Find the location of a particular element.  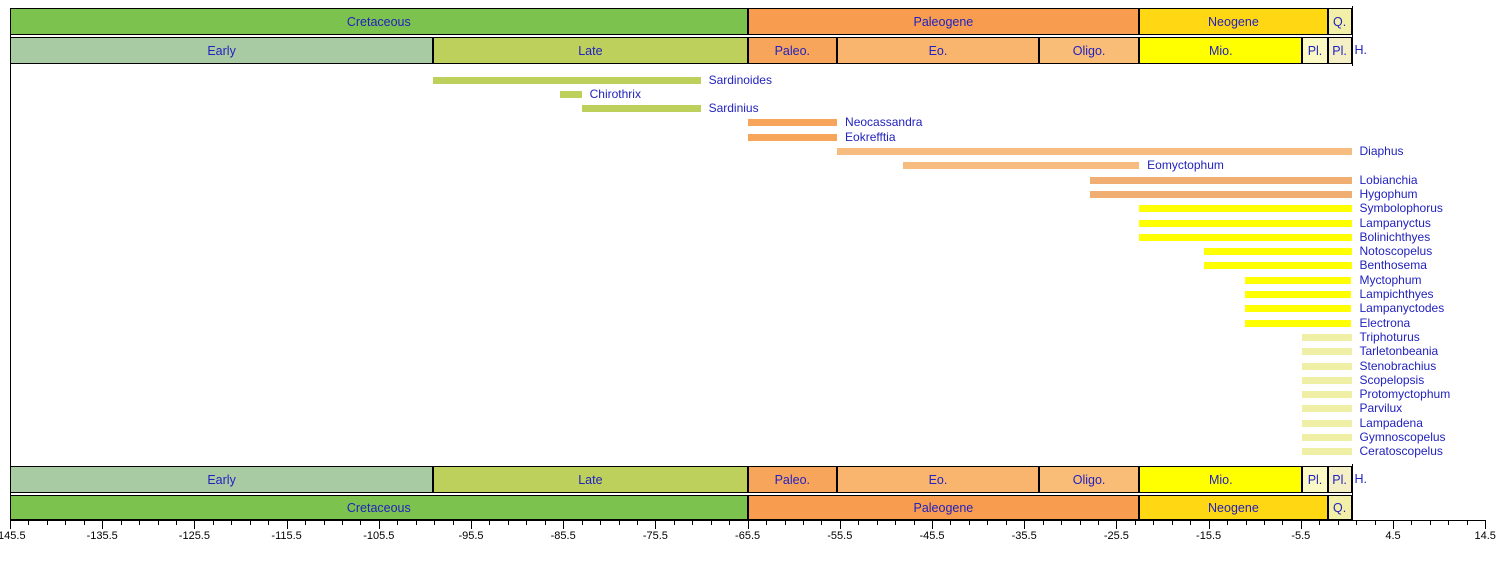

top-period-band-neogene-2: Neogene is located at coordinates (1233, 21).